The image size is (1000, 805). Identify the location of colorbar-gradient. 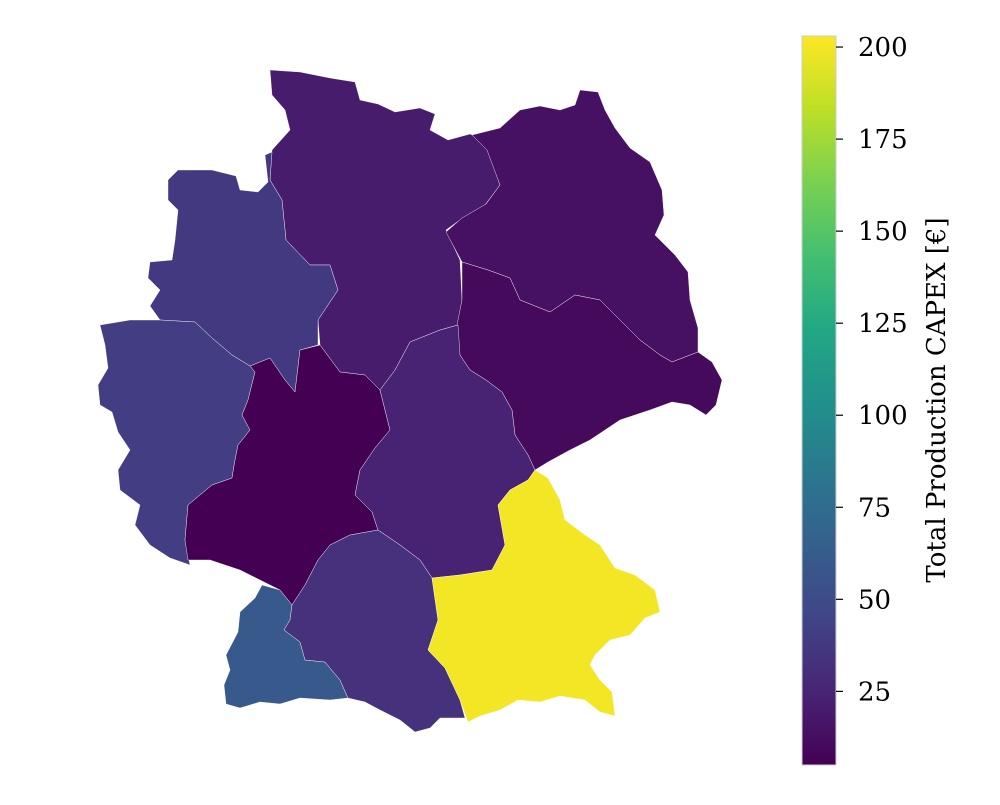
(819, 400).